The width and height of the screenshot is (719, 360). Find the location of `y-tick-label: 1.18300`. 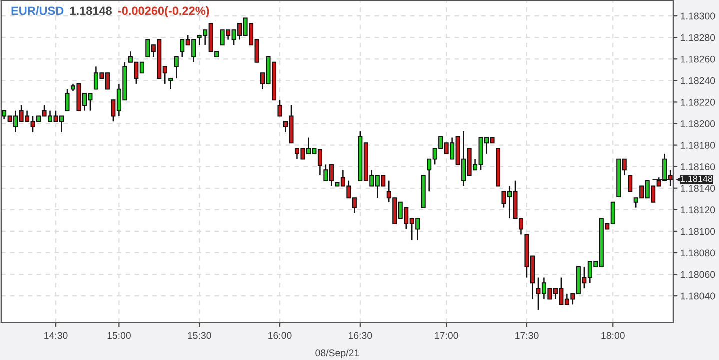

y-tick-label: 1.18300 is located at coordinates (698, 16).